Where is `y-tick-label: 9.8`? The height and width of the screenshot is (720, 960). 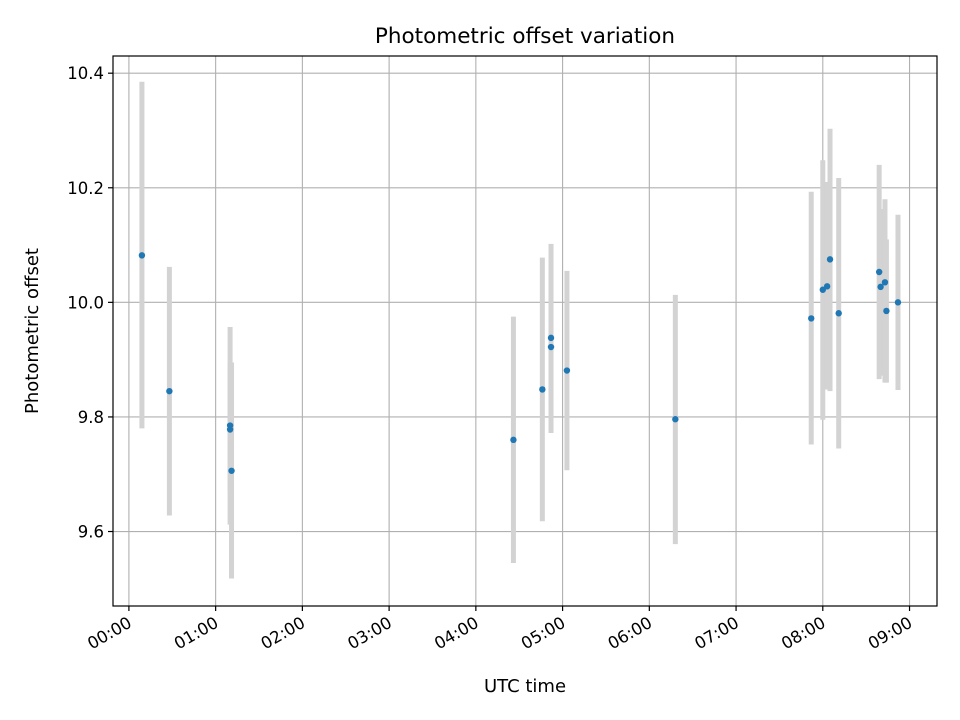
y-tick-label: 9.8 is located at coordinates (91, 417).